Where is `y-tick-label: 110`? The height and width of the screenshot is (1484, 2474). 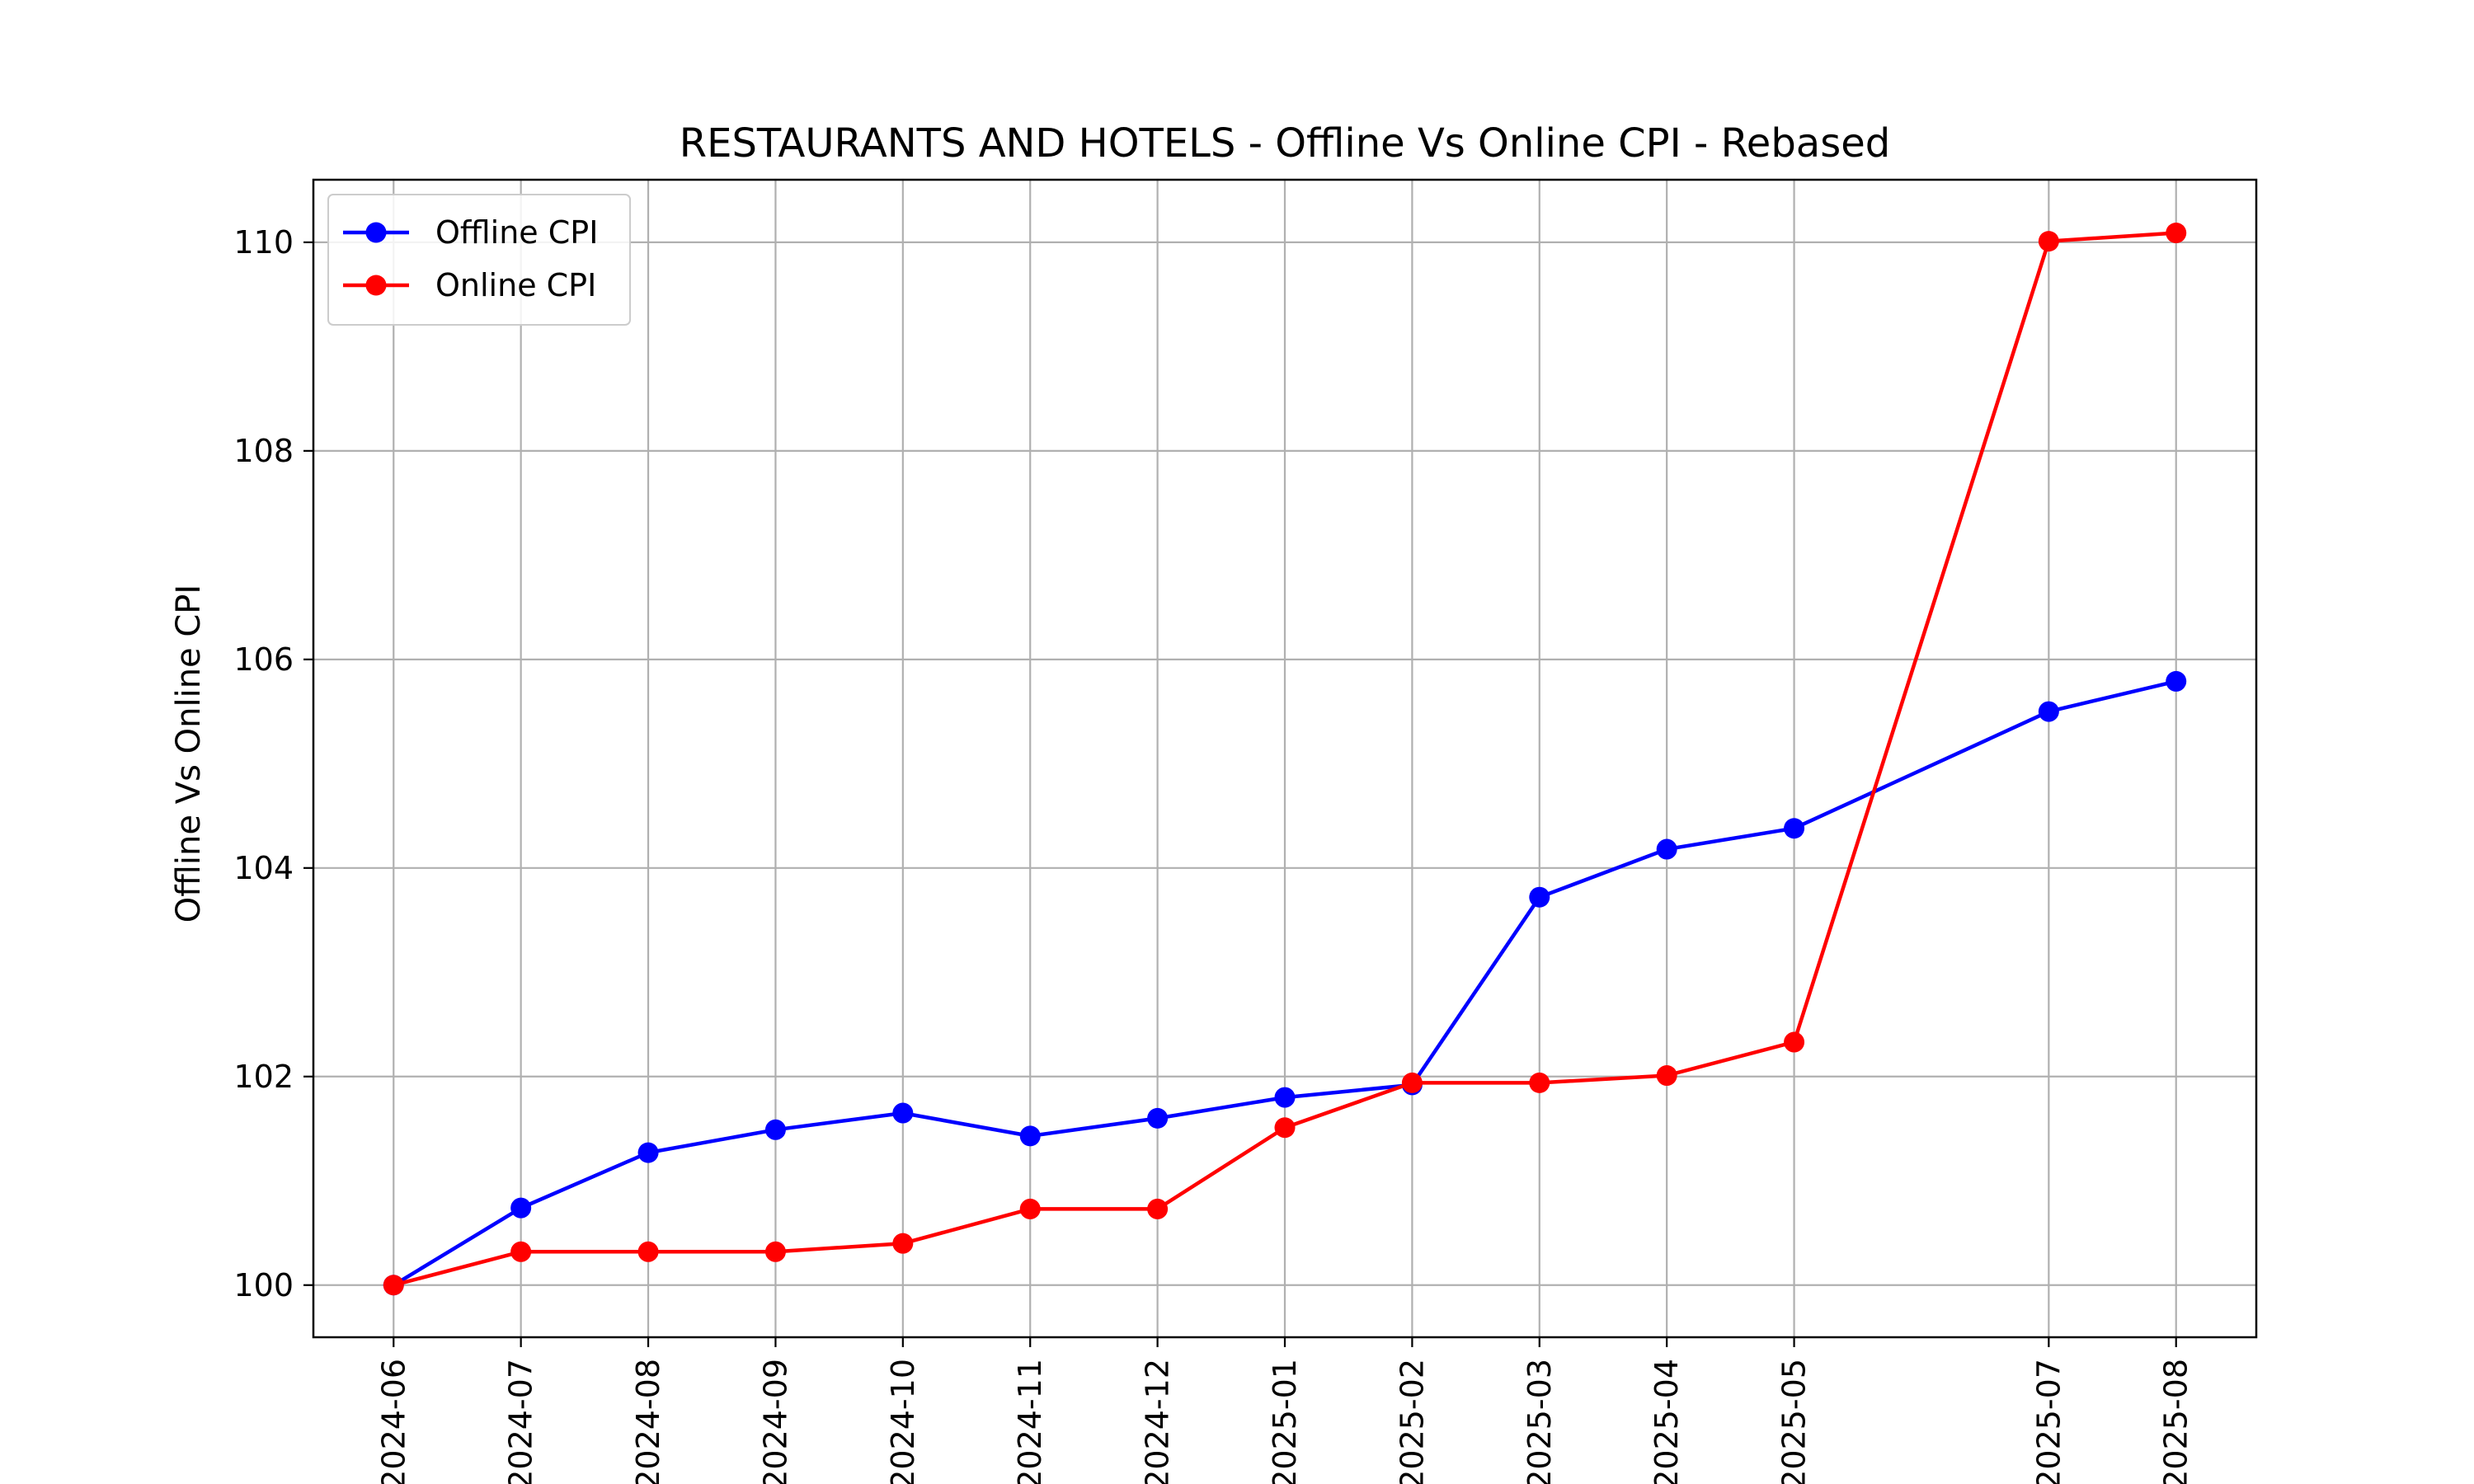
y-tick-label: 110 is located at coordinates (263, 242).